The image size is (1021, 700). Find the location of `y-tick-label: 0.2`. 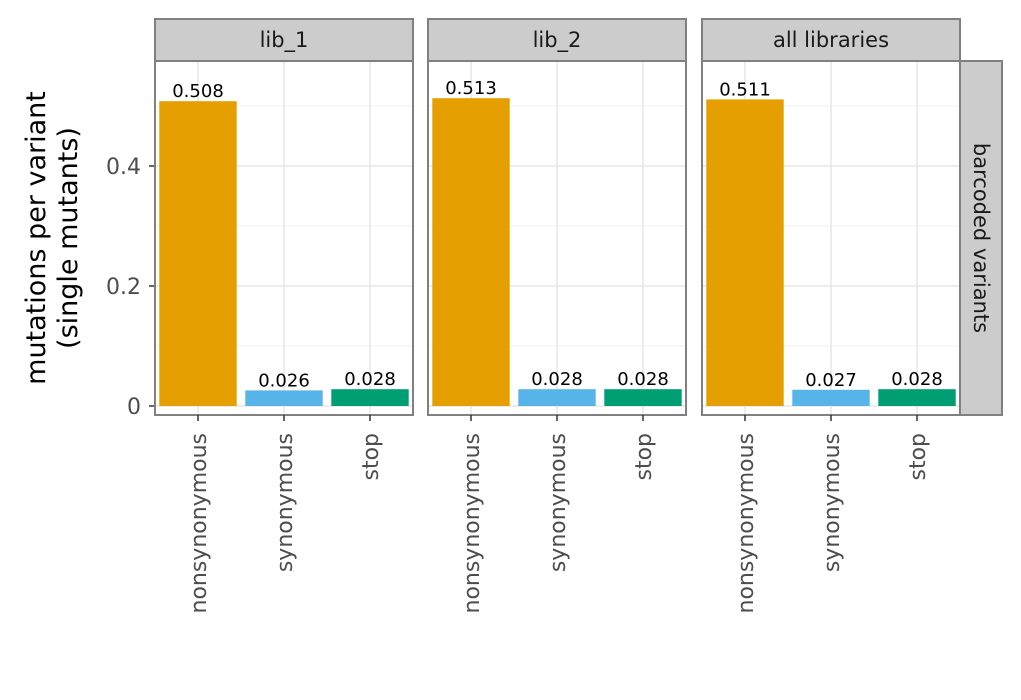

y-tick-label: 0.2 is located at coordinates (123, 287).